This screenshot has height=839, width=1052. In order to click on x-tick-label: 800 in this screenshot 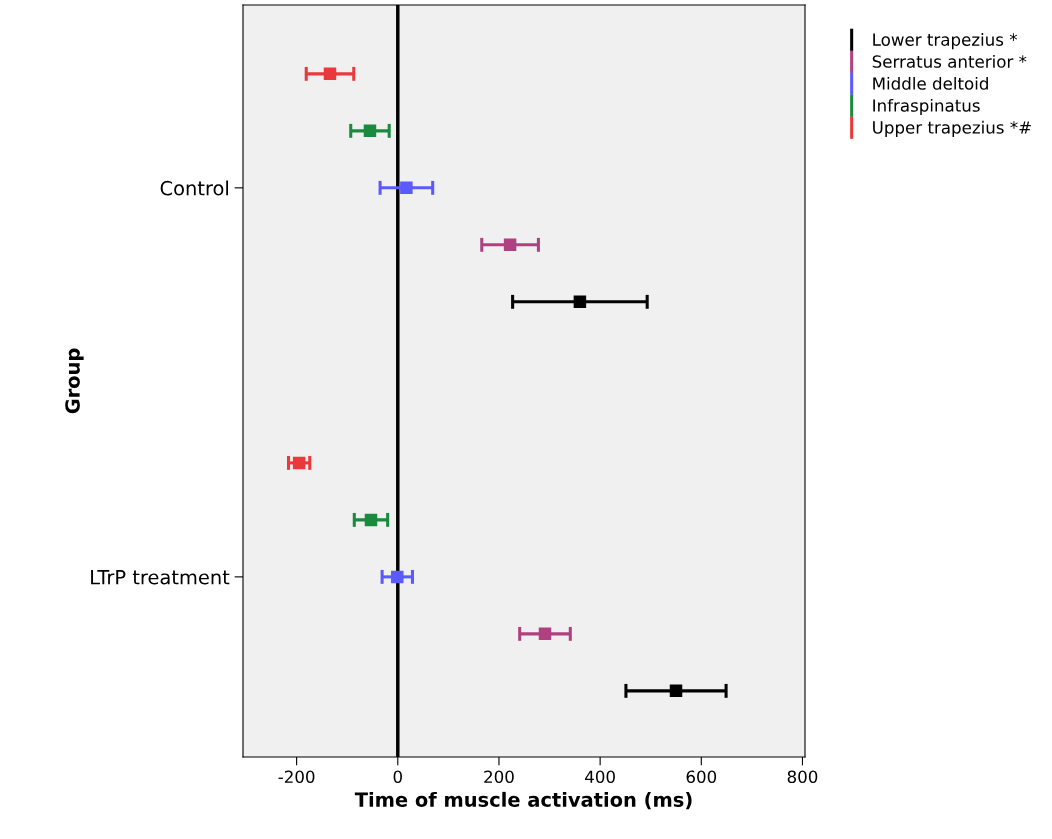, I will do `click(802, 777)`.